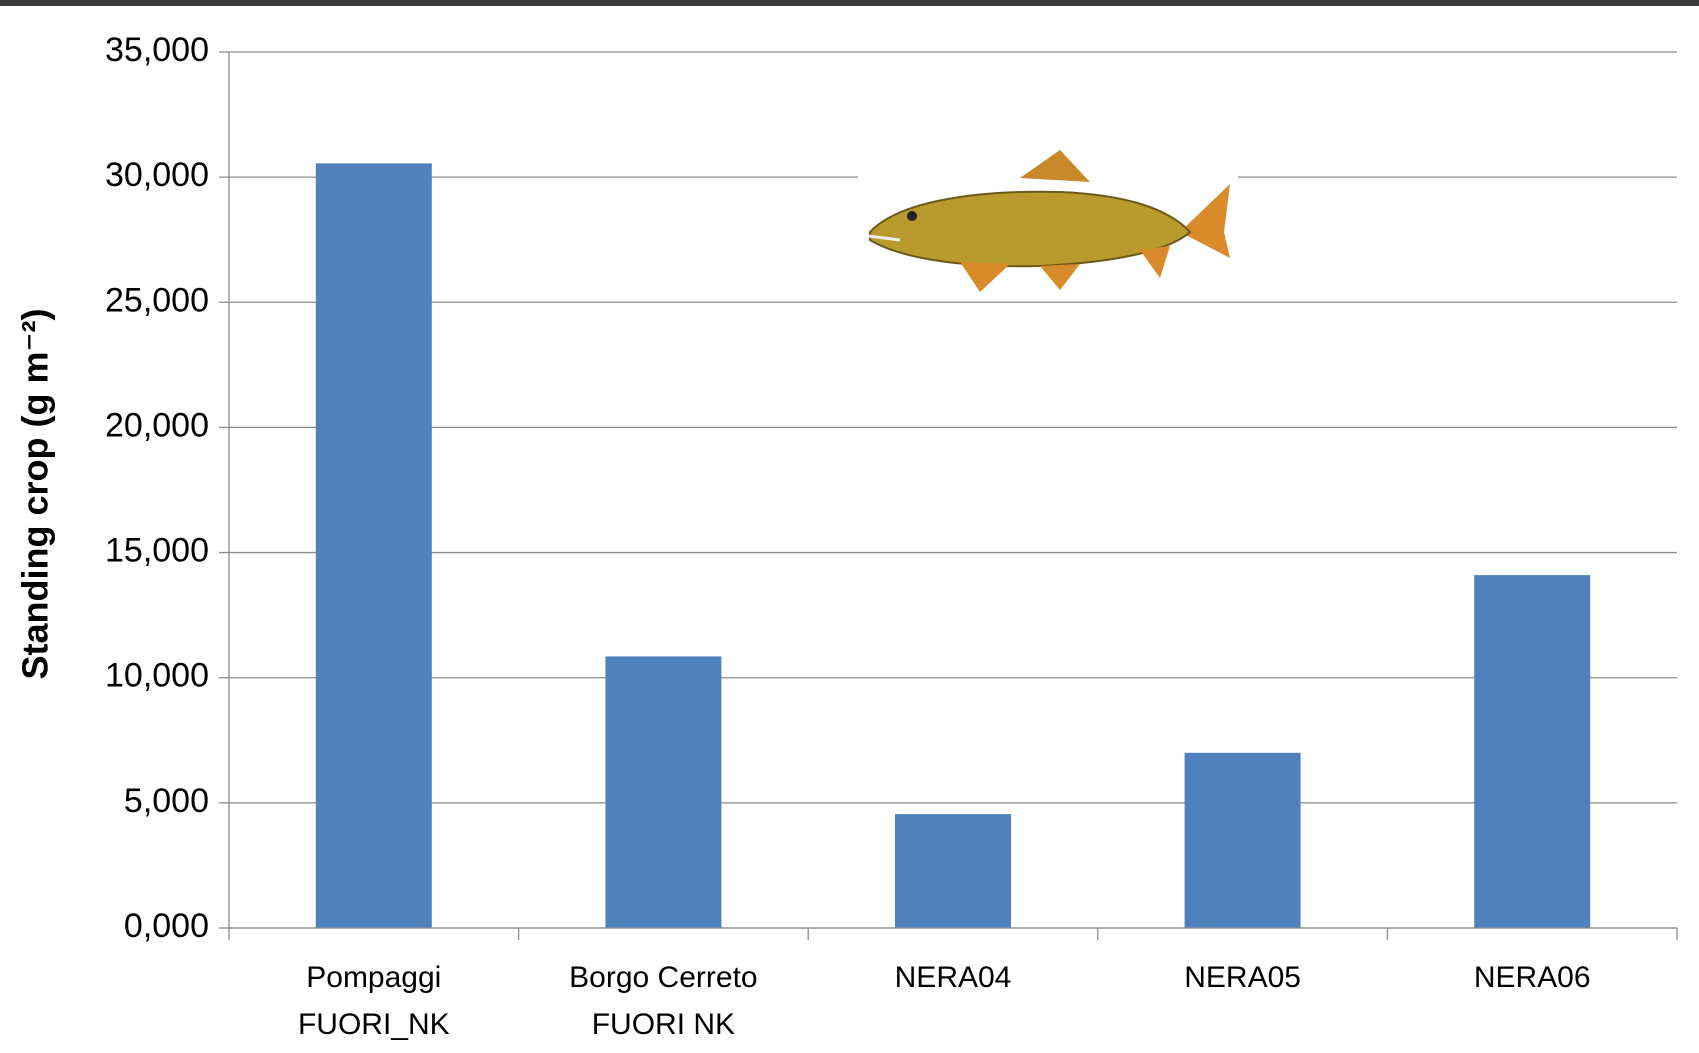 The width and height of the screenshot is (1699, 1053). Describe the element at coordinates (166, 926) in the screenshot. I see `y-tick-label: 0,000` at that location.